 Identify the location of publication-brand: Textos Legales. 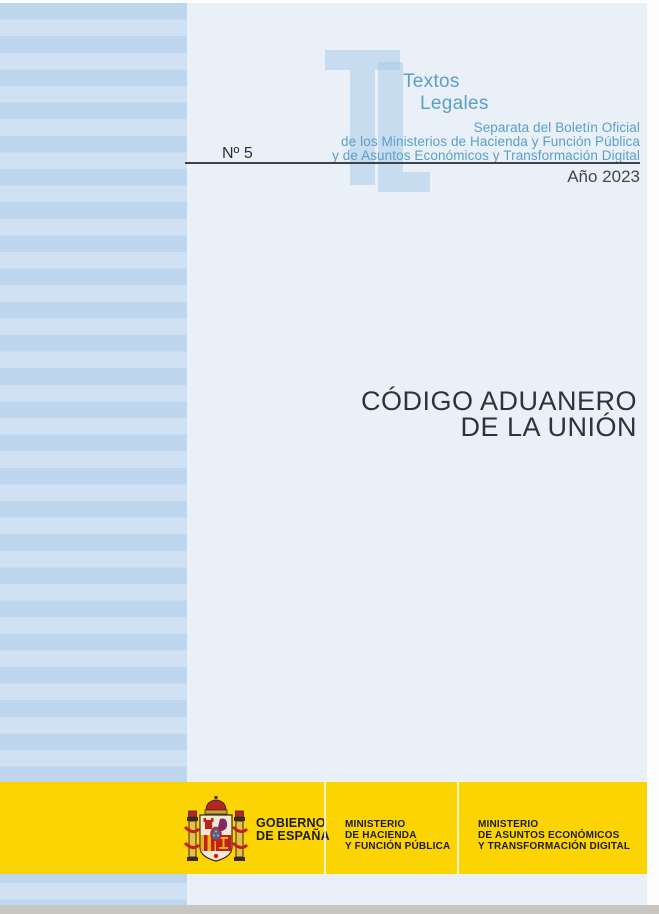
(446, 93).